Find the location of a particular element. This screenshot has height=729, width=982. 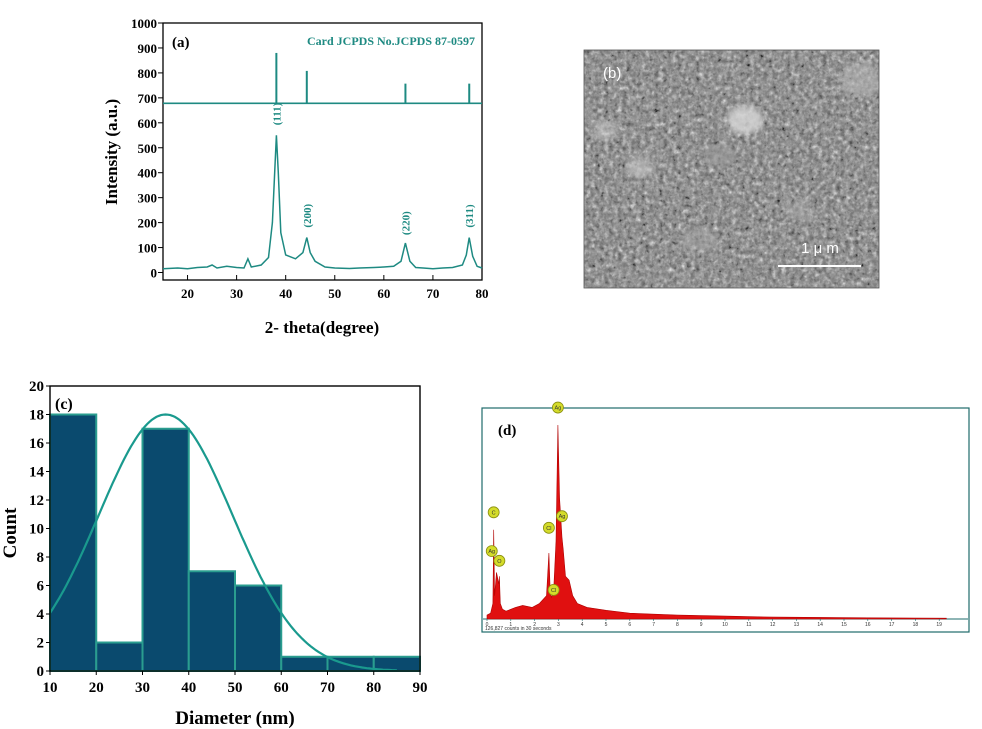

panel-c-x-tick-label: 50 is located at coordinates (235, 688).